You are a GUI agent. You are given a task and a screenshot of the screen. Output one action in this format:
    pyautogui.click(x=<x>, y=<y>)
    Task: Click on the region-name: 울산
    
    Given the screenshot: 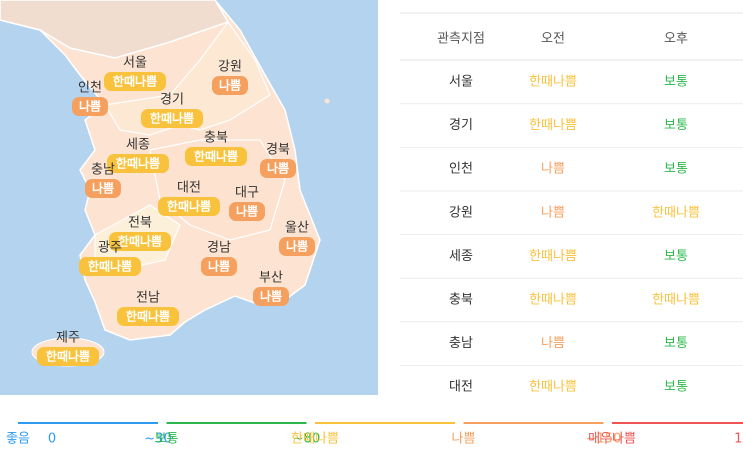 What is the action you would take?
    pyautogui.click(x=297, y=228)
    